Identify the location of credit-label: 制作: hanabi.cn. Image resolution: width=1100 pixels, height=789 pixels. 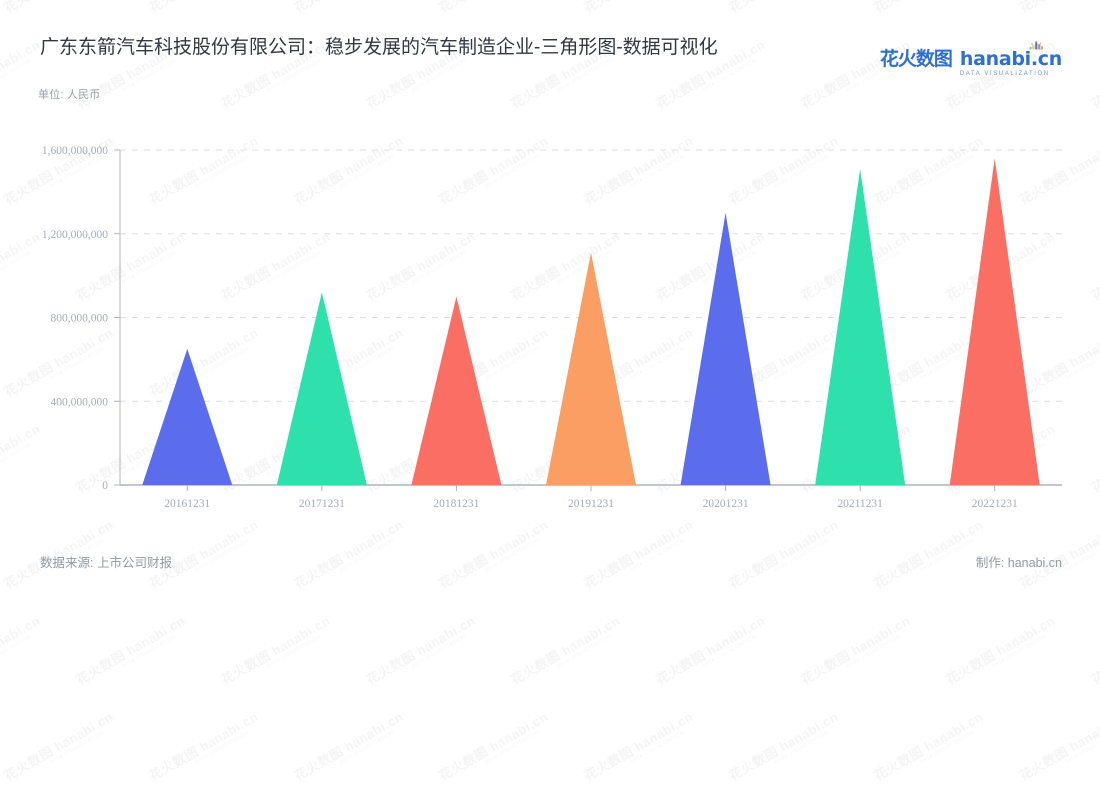
(1018, 563).